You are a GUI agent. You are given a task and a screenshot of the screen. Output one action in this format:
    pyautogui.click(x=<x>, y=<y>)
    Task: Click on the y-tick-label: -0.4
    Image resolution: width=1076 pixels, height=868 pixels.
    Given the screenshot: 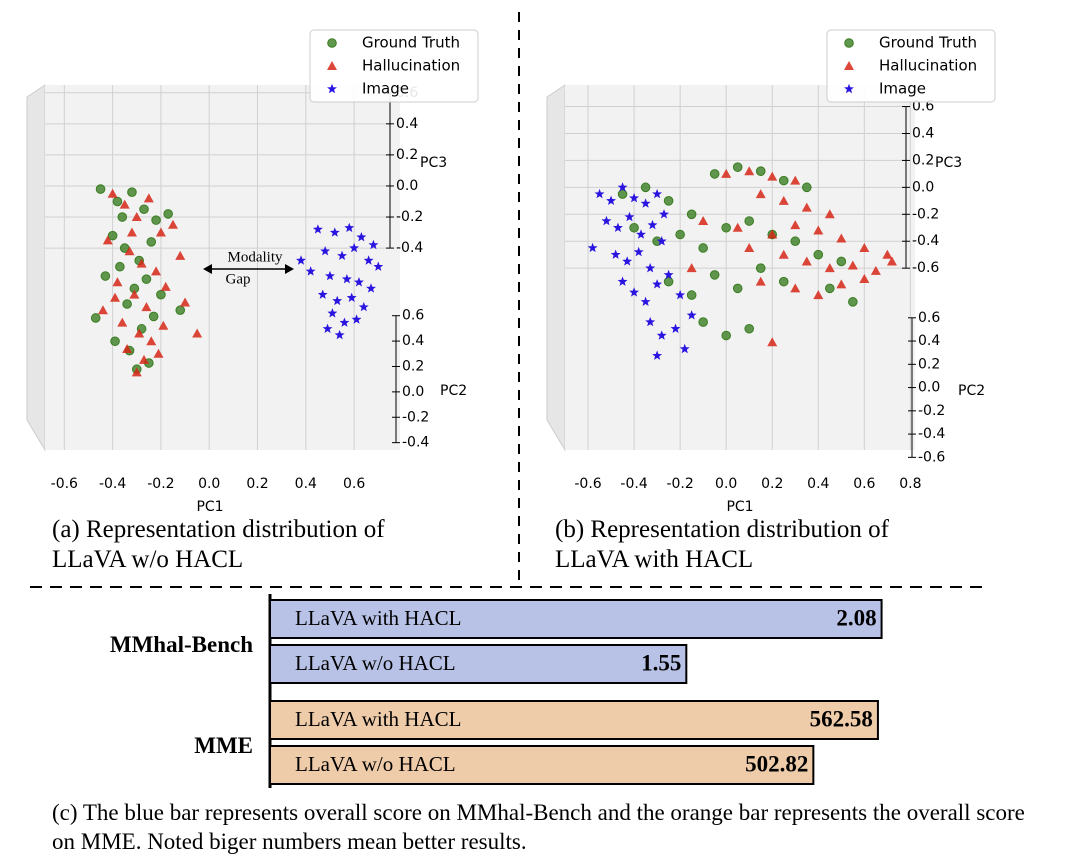 What is the action you would take?
    pyautogui.click(x=409, y=248)
    